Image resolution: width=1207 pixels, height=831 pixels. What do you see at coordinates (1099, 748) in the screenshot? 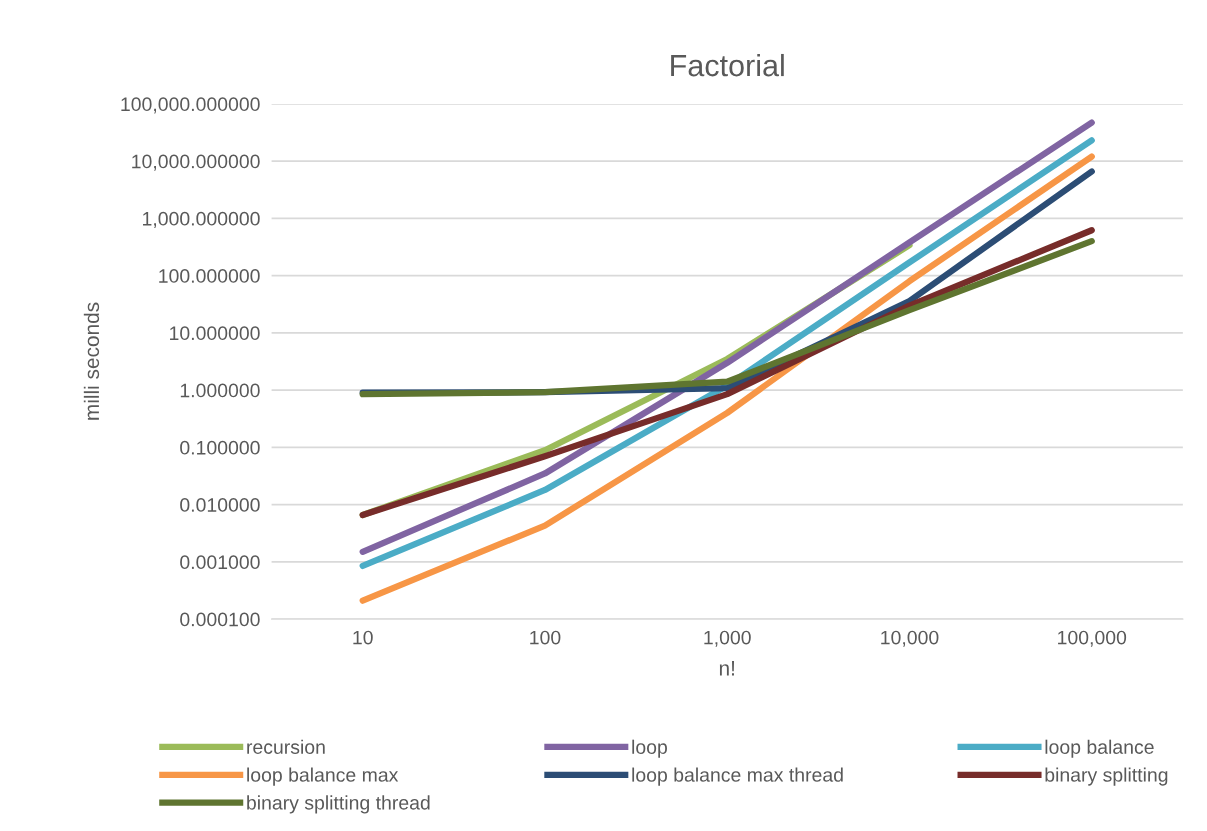
I see `legend-label: loop balance` at bounding box center [1099, 748].